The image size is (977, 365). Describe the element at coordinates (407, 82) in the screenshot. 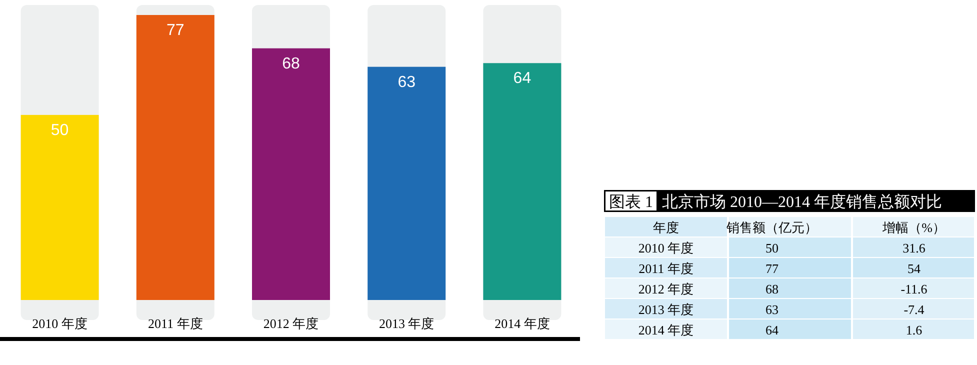

I see `data-label: 63` at that location.